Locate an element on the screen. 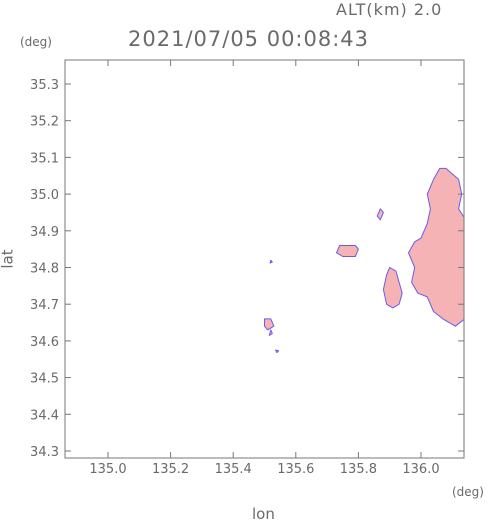  altitude-label: ALT(km) 2.0 is located at coordinates (389, 9).